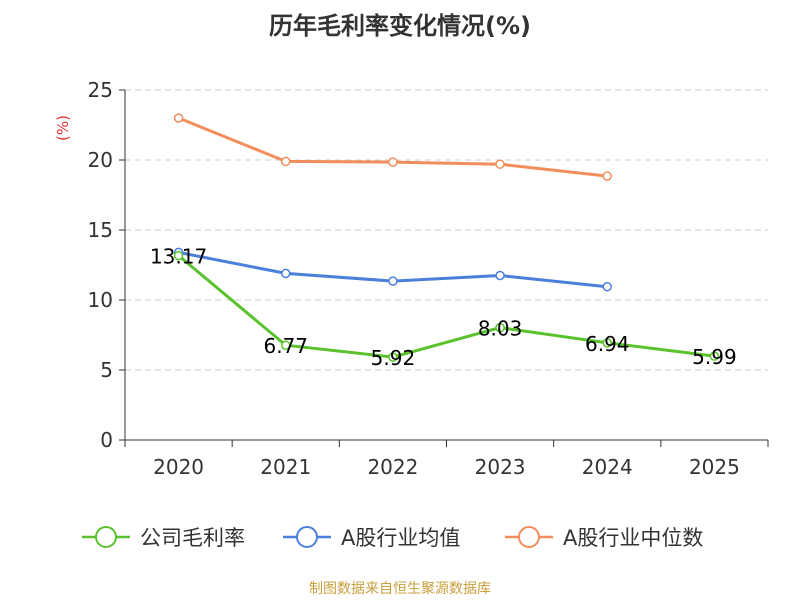 This screenshot has height=600, width=800. I want to click on x-tick-label: 2024, so click(607, 467).